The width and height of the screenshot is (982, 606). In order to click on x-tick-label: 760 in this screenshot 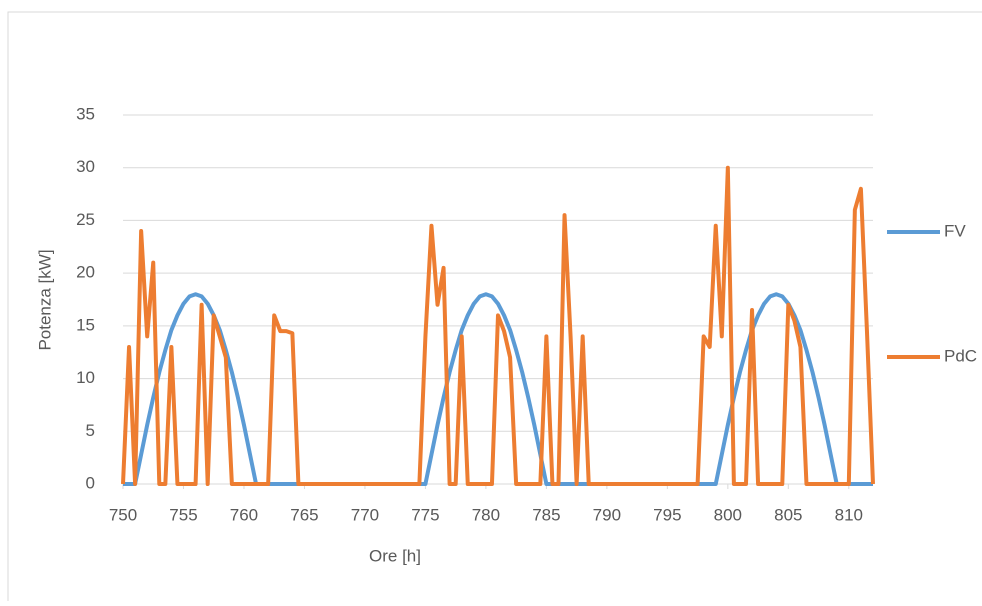, I will do `click(244, 514)`.